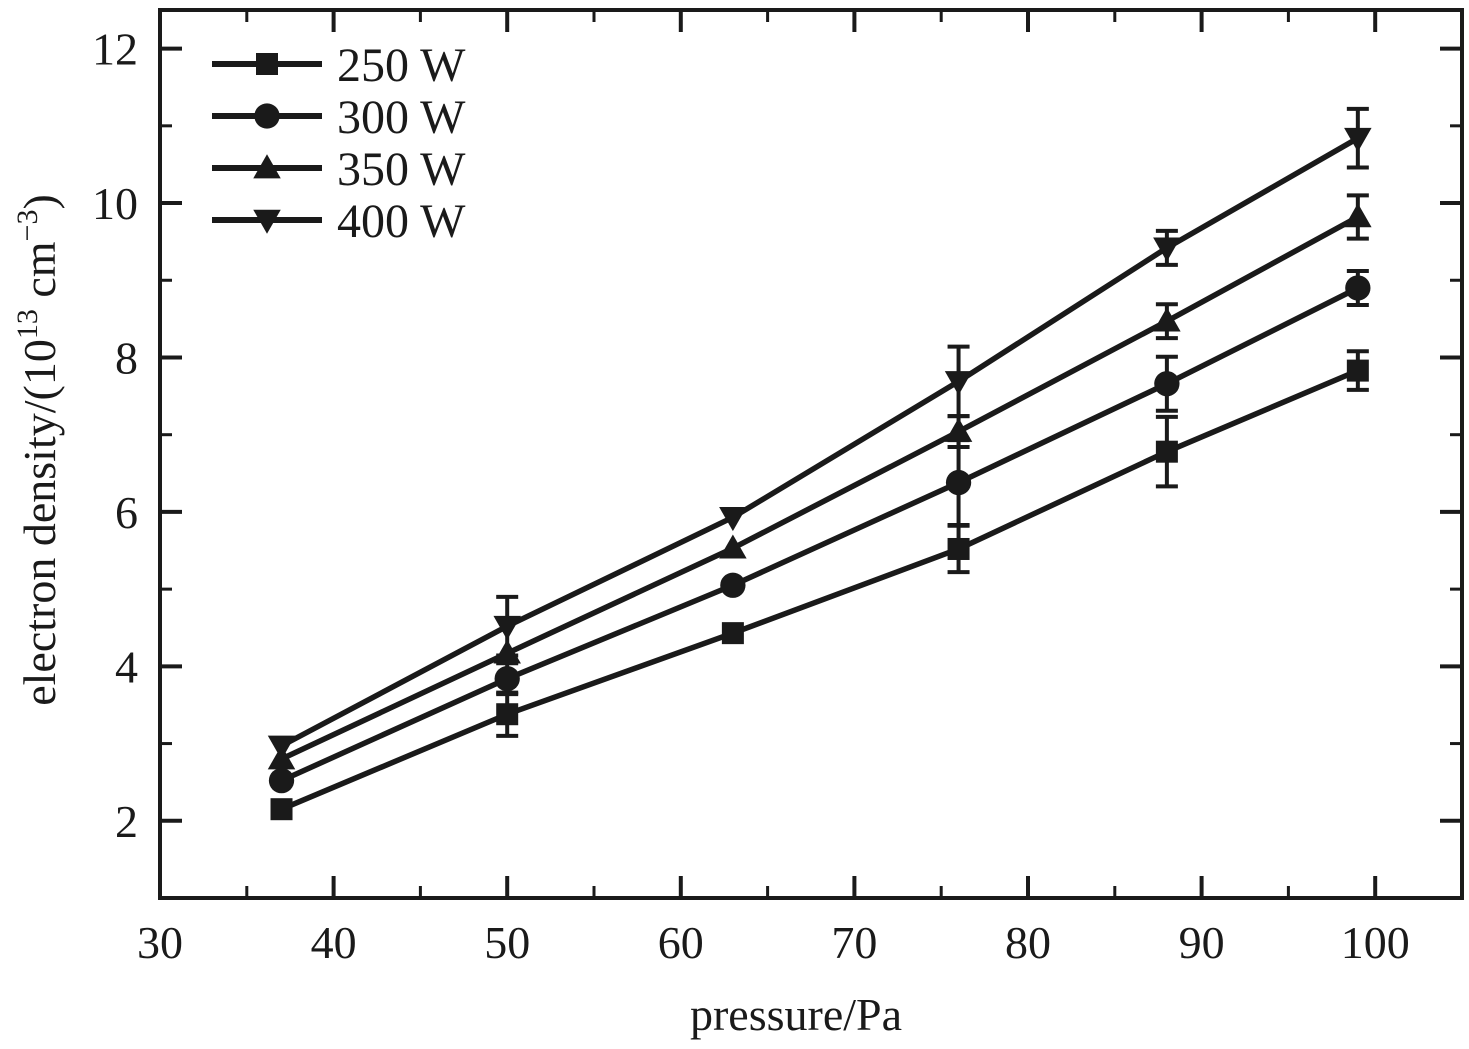 Image resolution: width=1469 pixels, height=1049 pixels. Describe the element at coordinates (39, 522) in the screenshot. I see `y-axis-title-prefix: electron density/(10` at that location.